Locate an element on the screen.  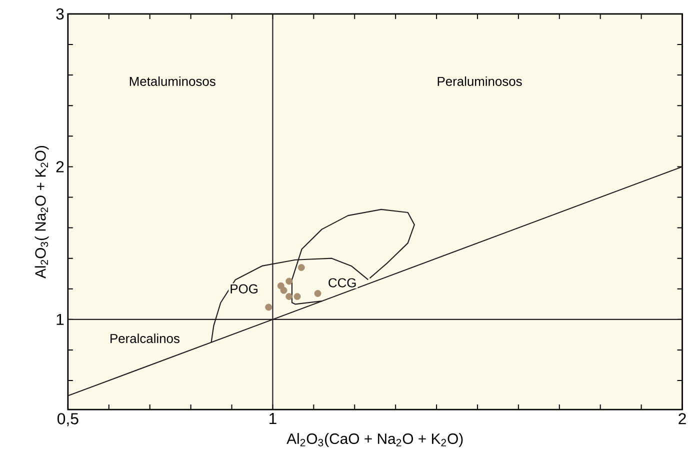
y-tick-label: 3 is located at coordinates (60, 14).